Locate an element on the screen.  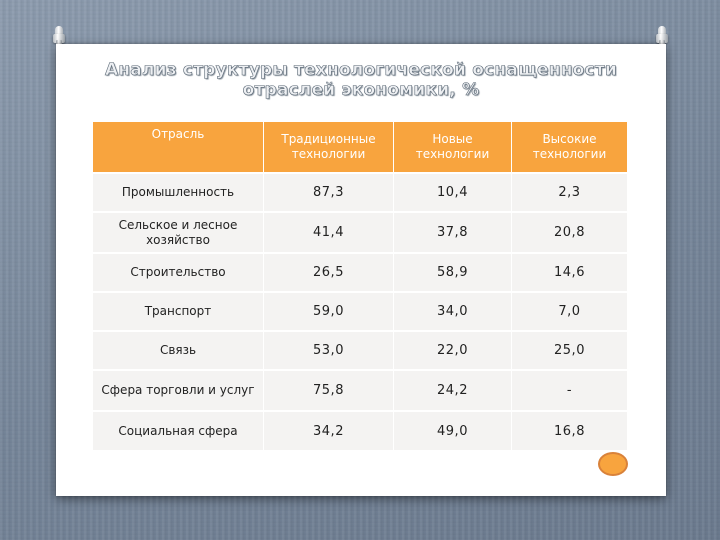
cell-high: 2,3 is located at coordinates (569, 192).